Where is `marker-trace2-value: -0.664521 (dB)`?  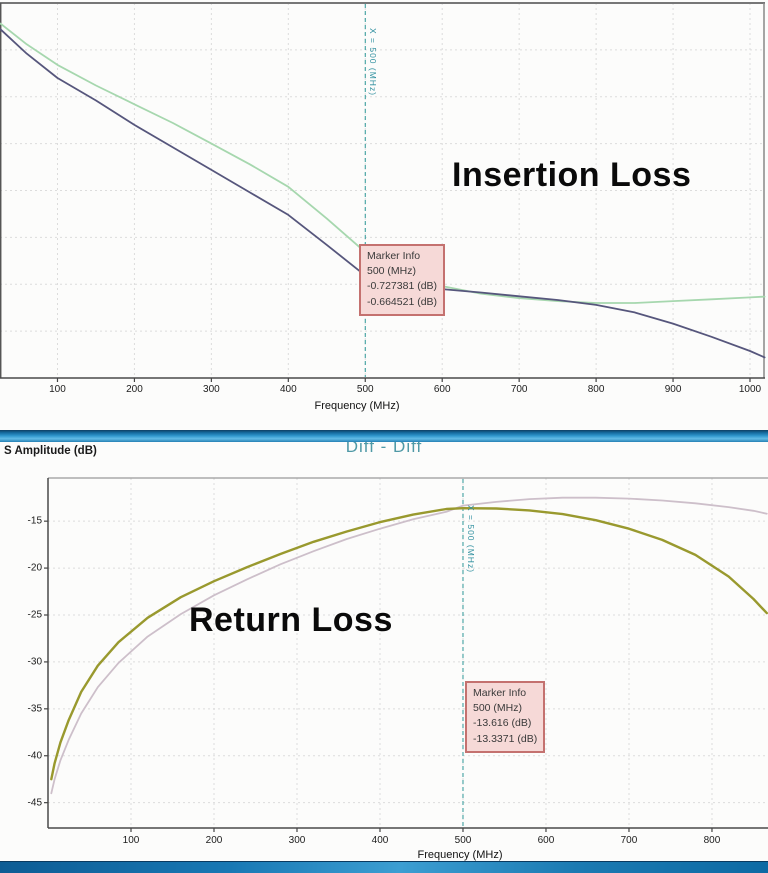
marker-trace2-value: -0.664521 (dB) is located at coordinates (402, 301).